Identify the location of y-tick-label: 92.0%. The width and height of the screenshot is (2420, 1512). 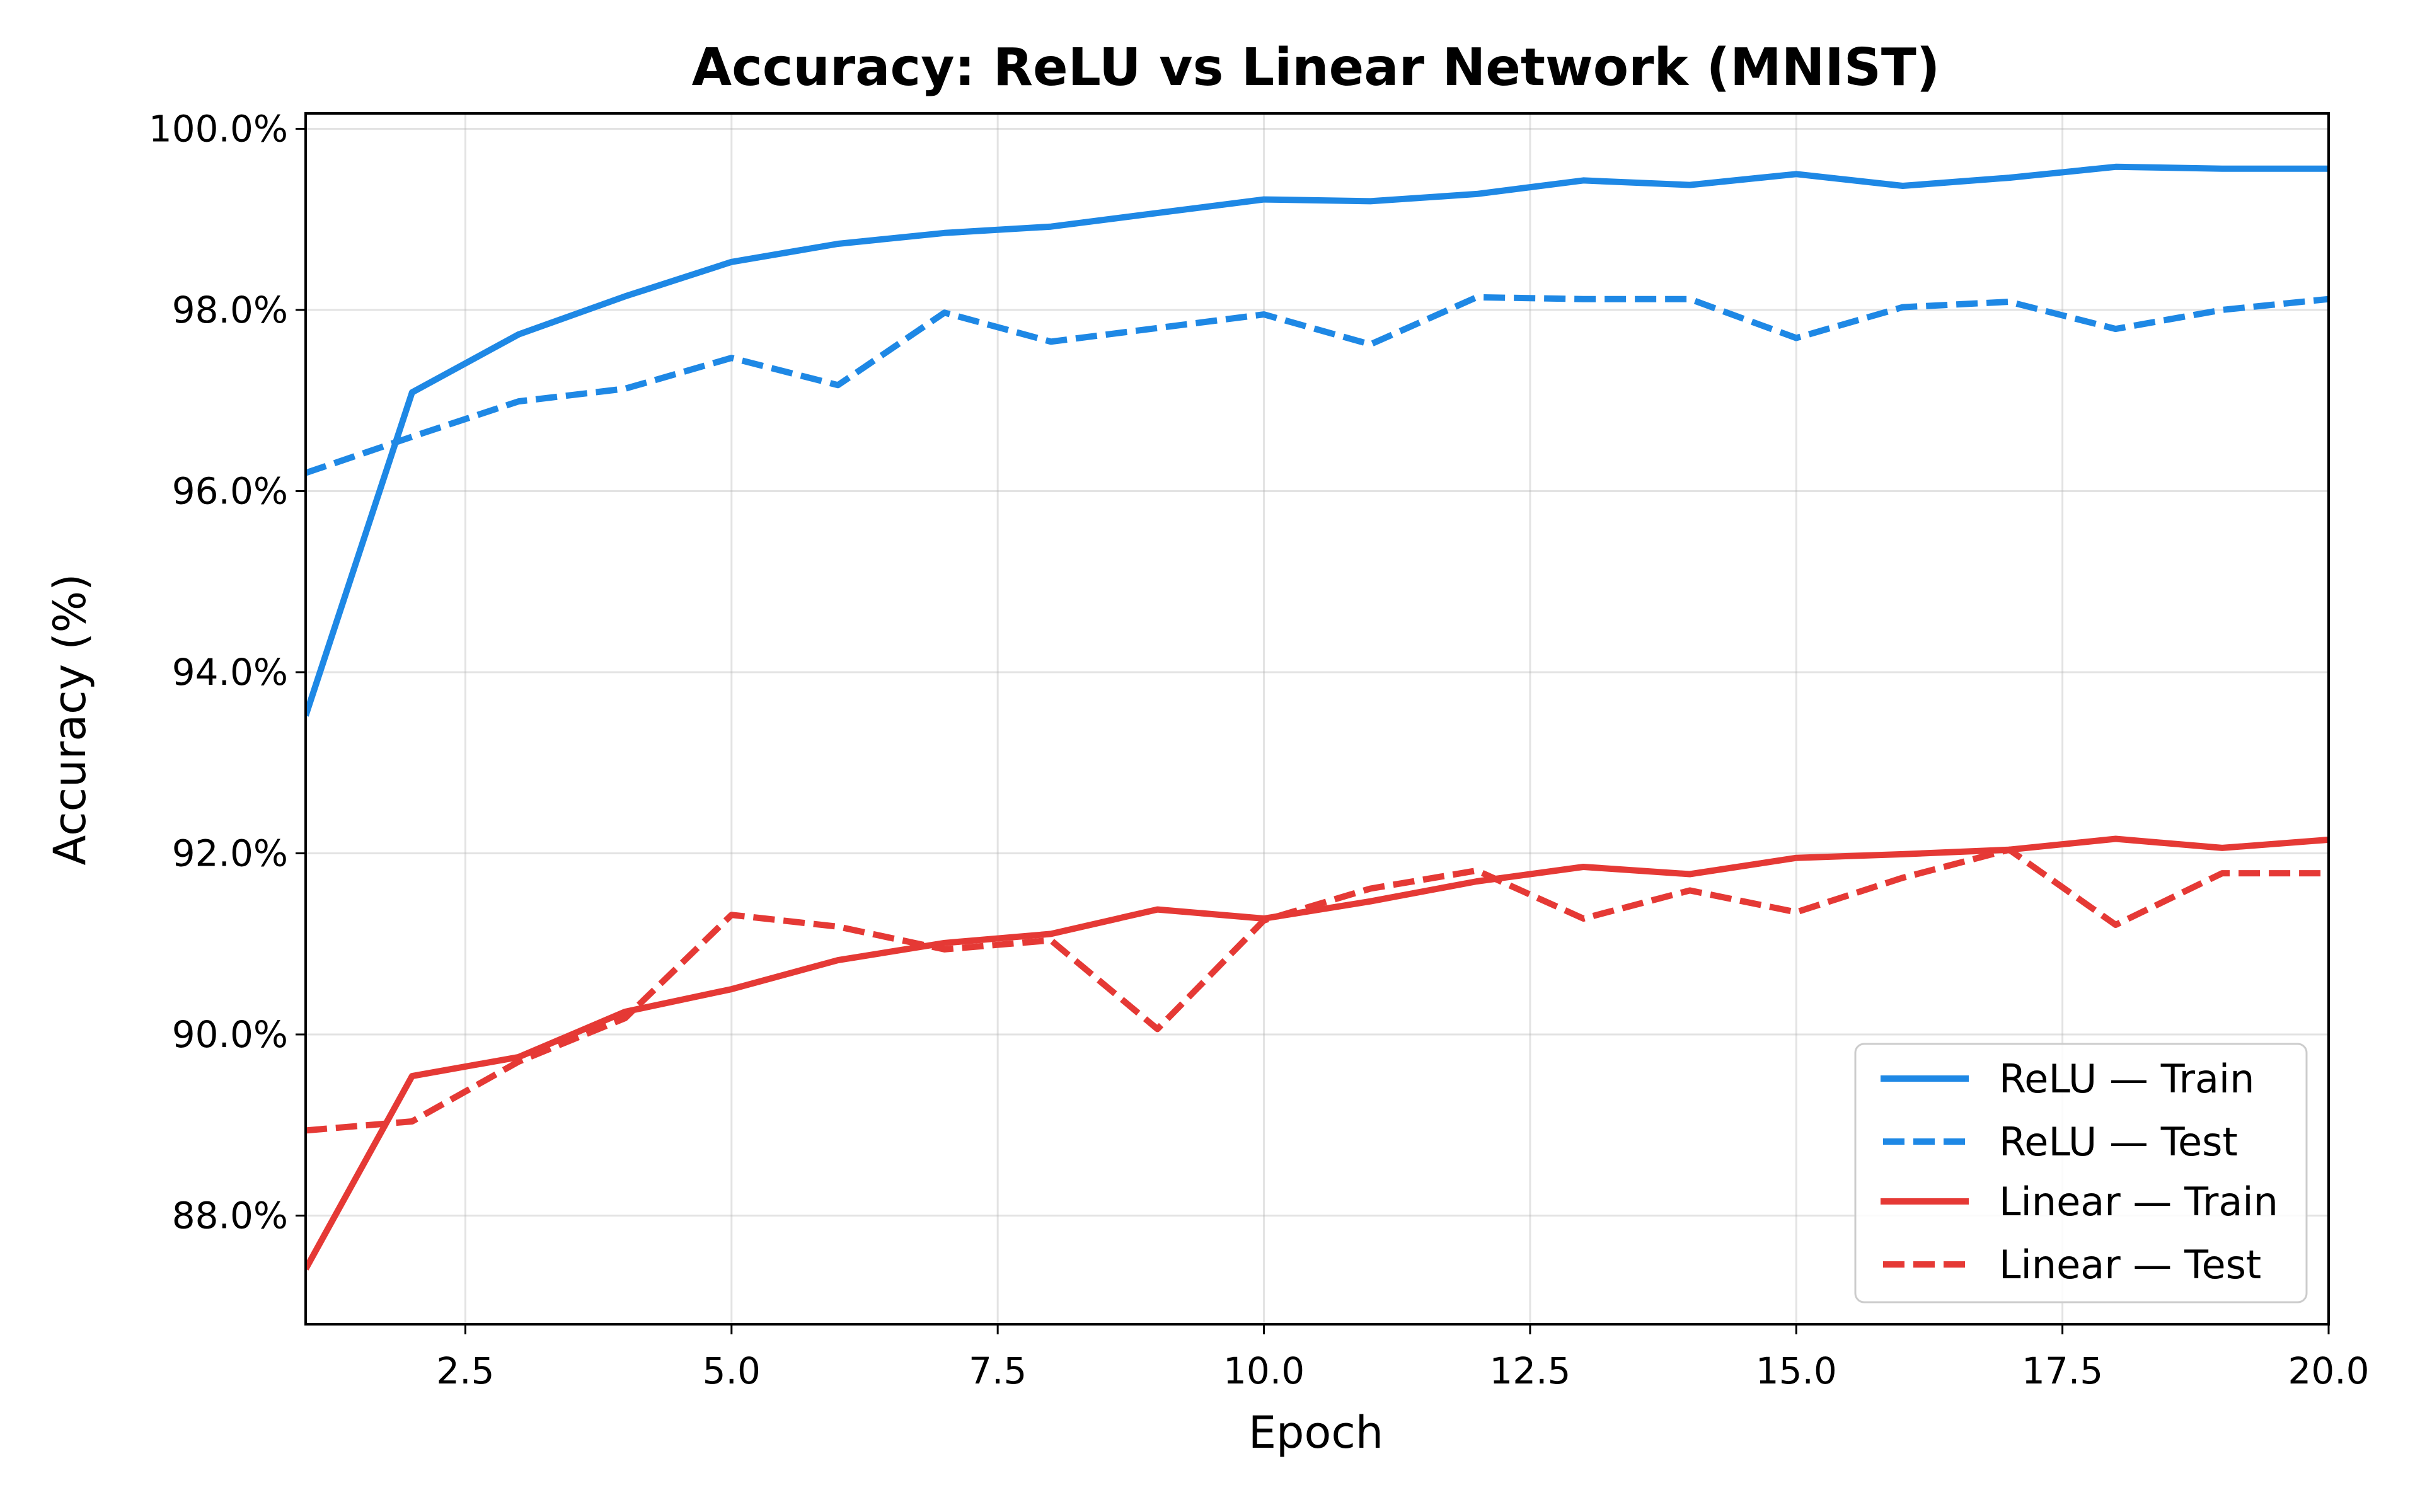
(230, 853).